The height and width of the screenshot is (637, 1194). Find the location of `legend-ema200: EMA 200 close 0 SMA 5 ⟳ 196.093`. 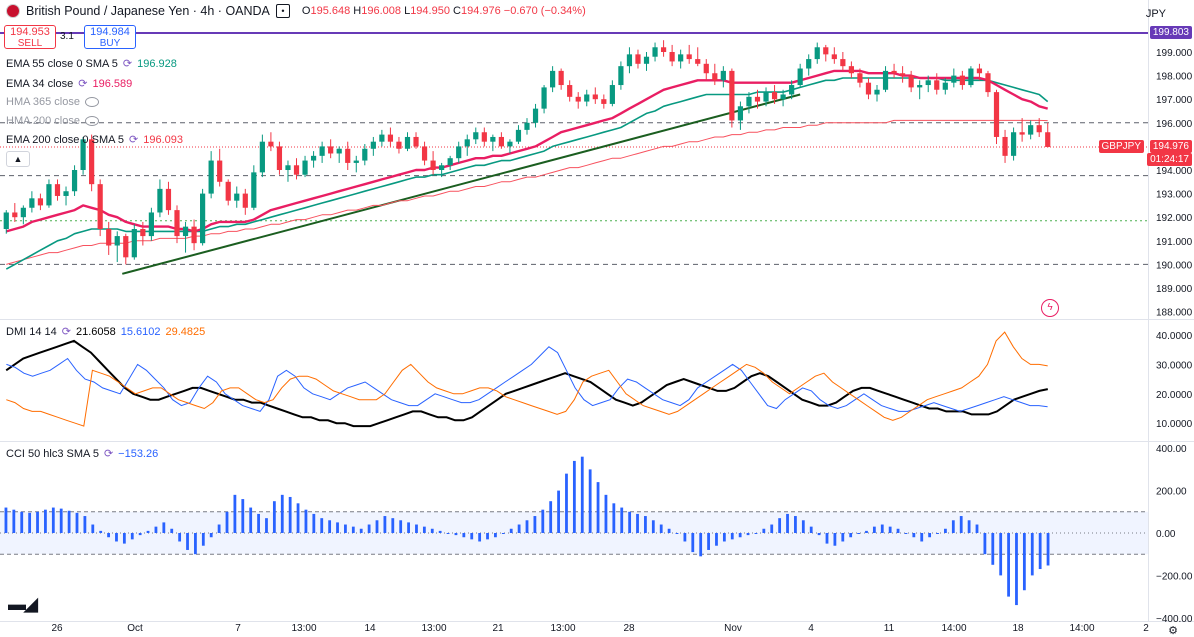

legend-ema200: EMA 200 close 0 SMA 5 ⟳ 196.093 is located at coordinates (94, 140).